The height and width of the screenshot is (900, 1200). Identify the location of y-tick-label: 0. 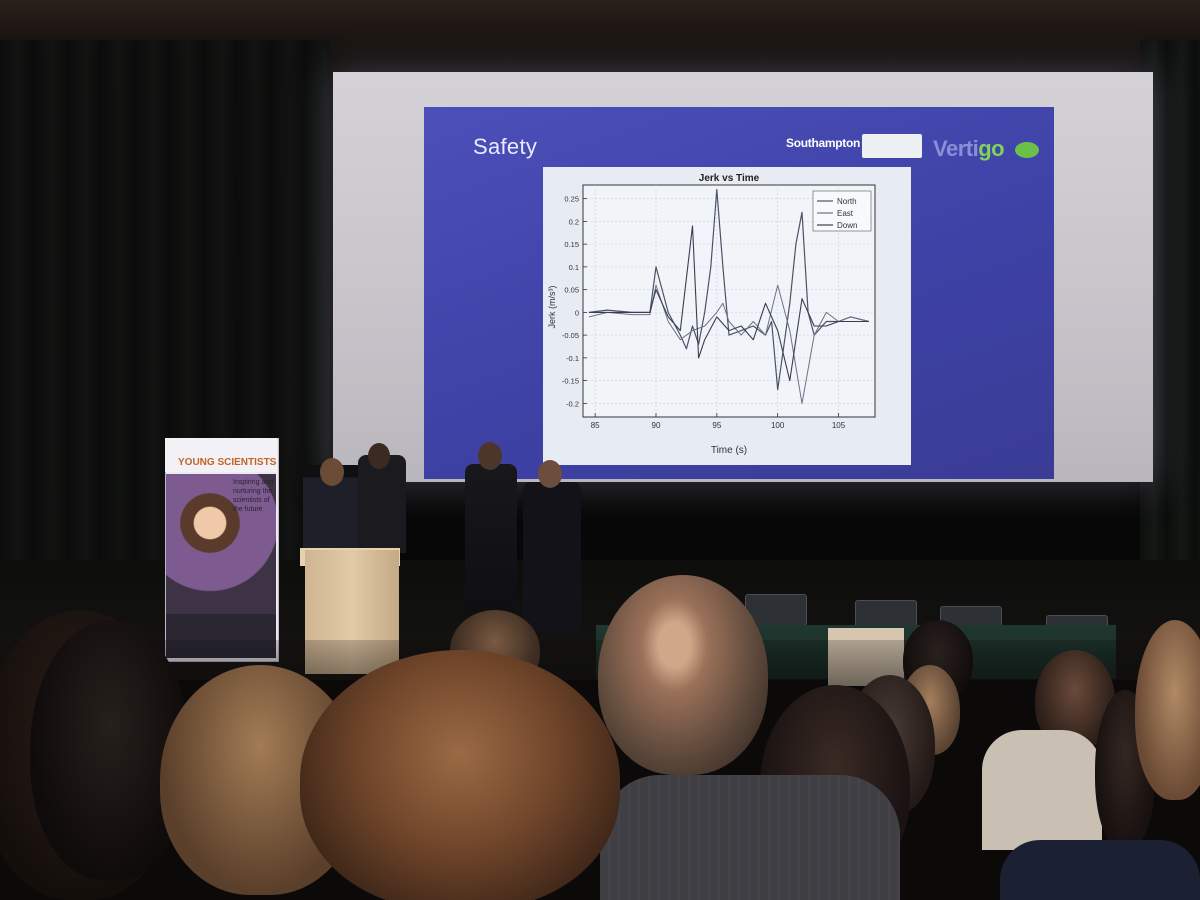
(577, 312).